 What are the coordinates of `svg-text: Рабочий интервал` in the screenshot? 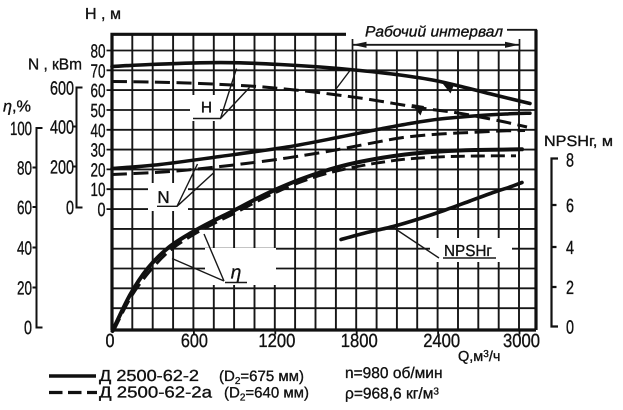 It's located at (434, 32).